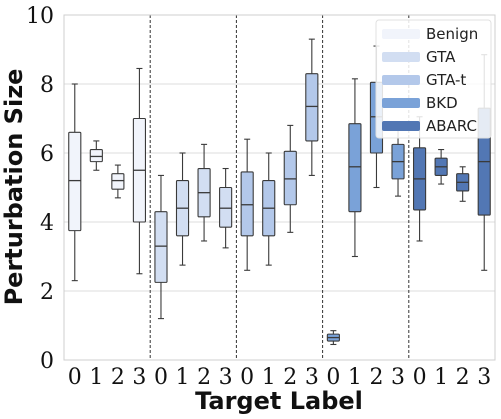 The height and width of the screenshot is (419, 501). I want to click on y-axis-label: Perturbation Size, so click(14, 187).